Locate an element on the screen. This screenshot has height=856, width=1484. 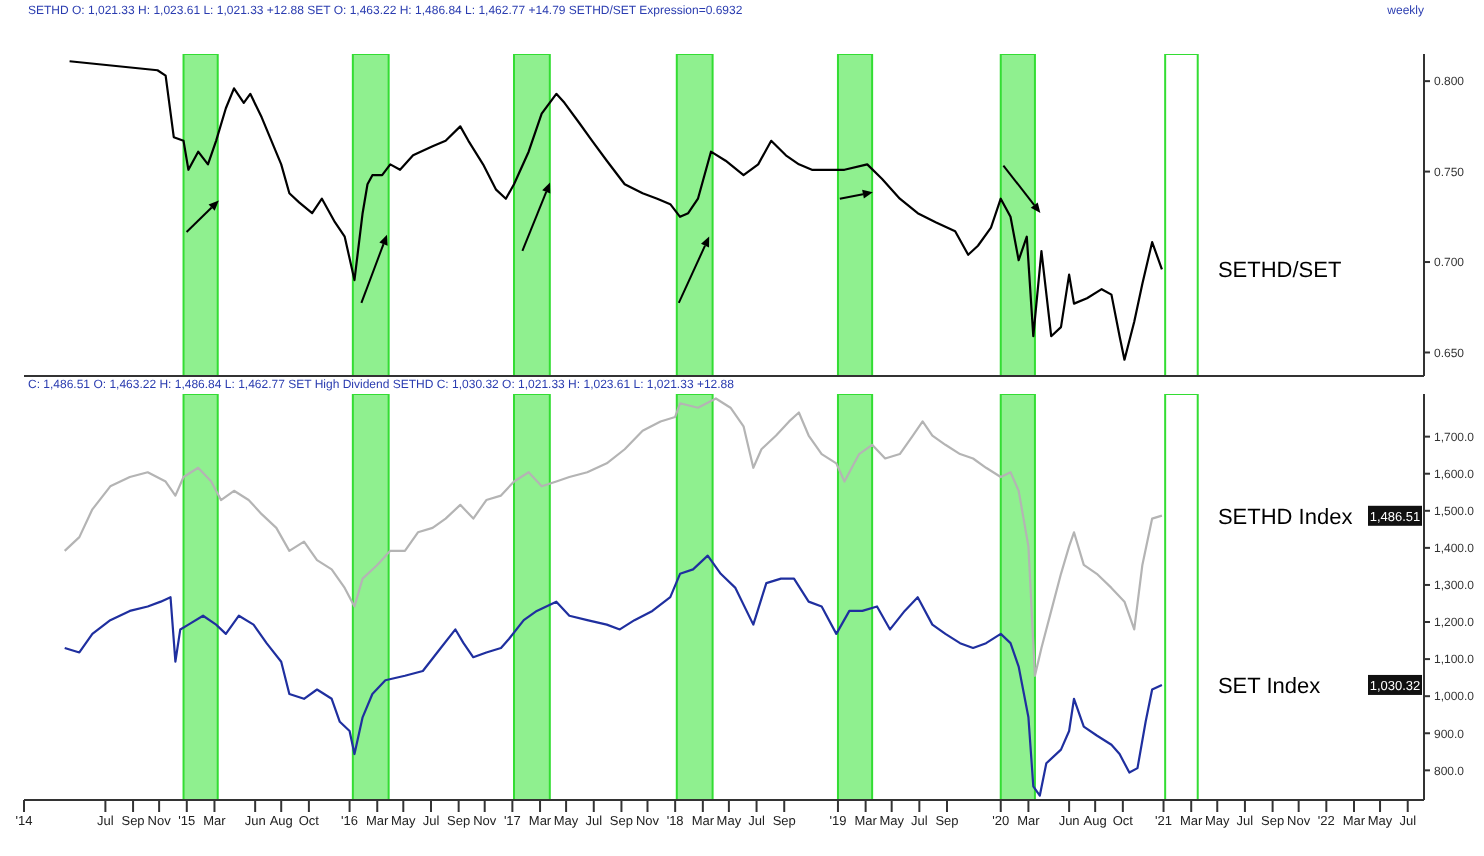
text: SETHD/SET is located at coordinates (1279, 271).